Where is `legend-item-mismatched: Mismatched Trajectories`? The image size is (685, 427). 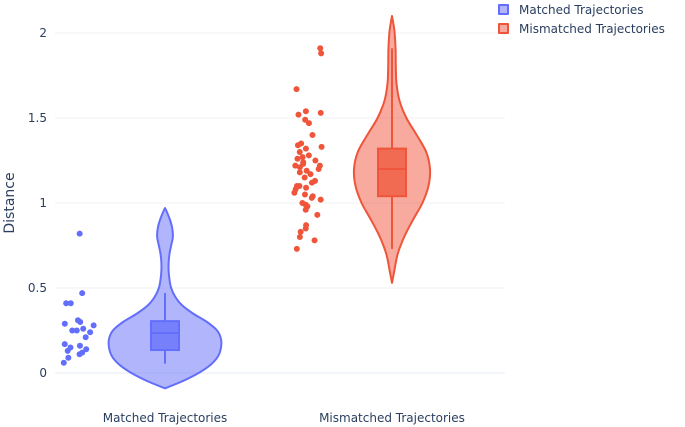 legend-item-mismatched: Mismatched Trajectories is located at coordinates (581, 28).